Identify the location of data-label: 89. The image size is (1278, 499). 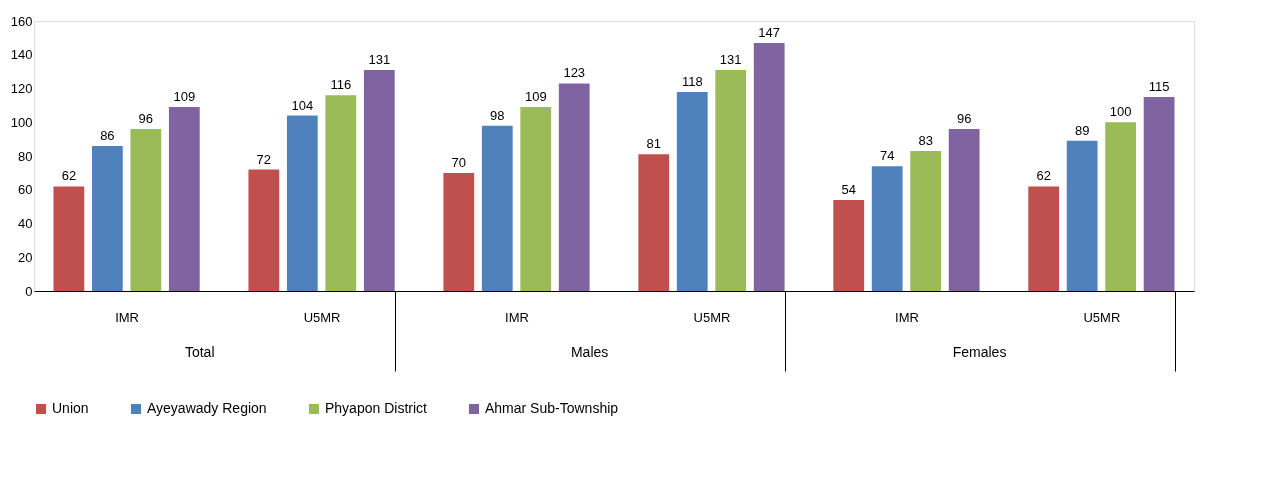
(1082, 130).